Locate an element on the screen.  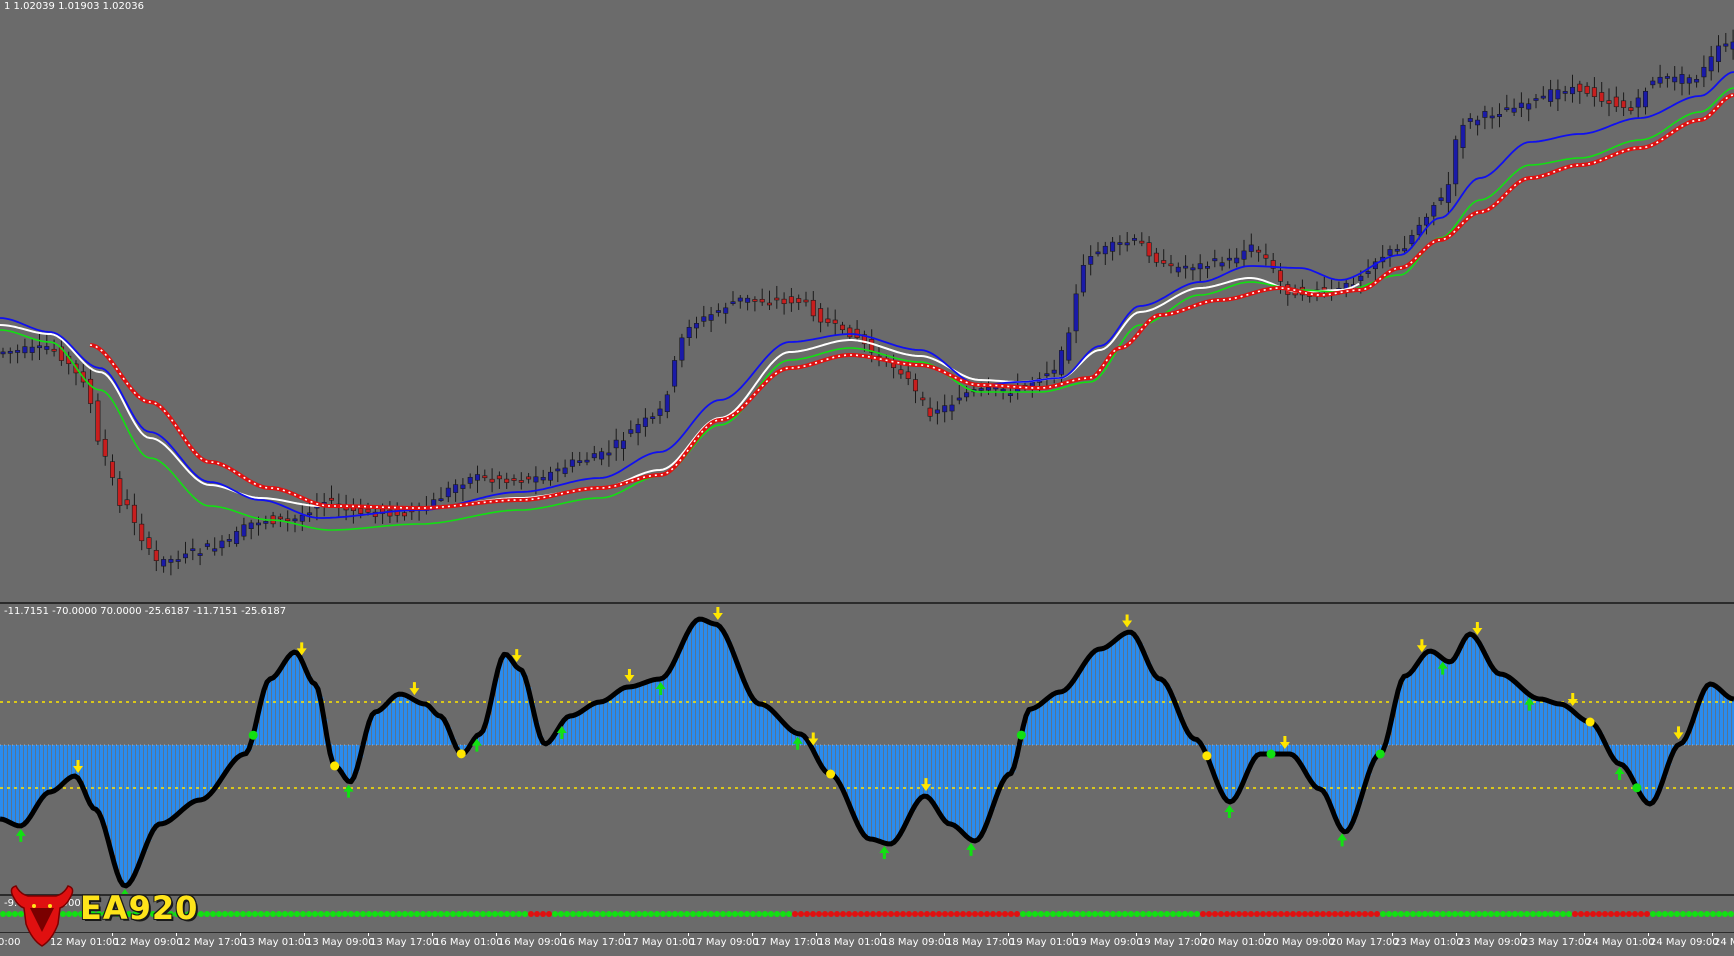
signal-dots-pane: -9.0 0.00 0.000 is located at coordinates (867, 914).